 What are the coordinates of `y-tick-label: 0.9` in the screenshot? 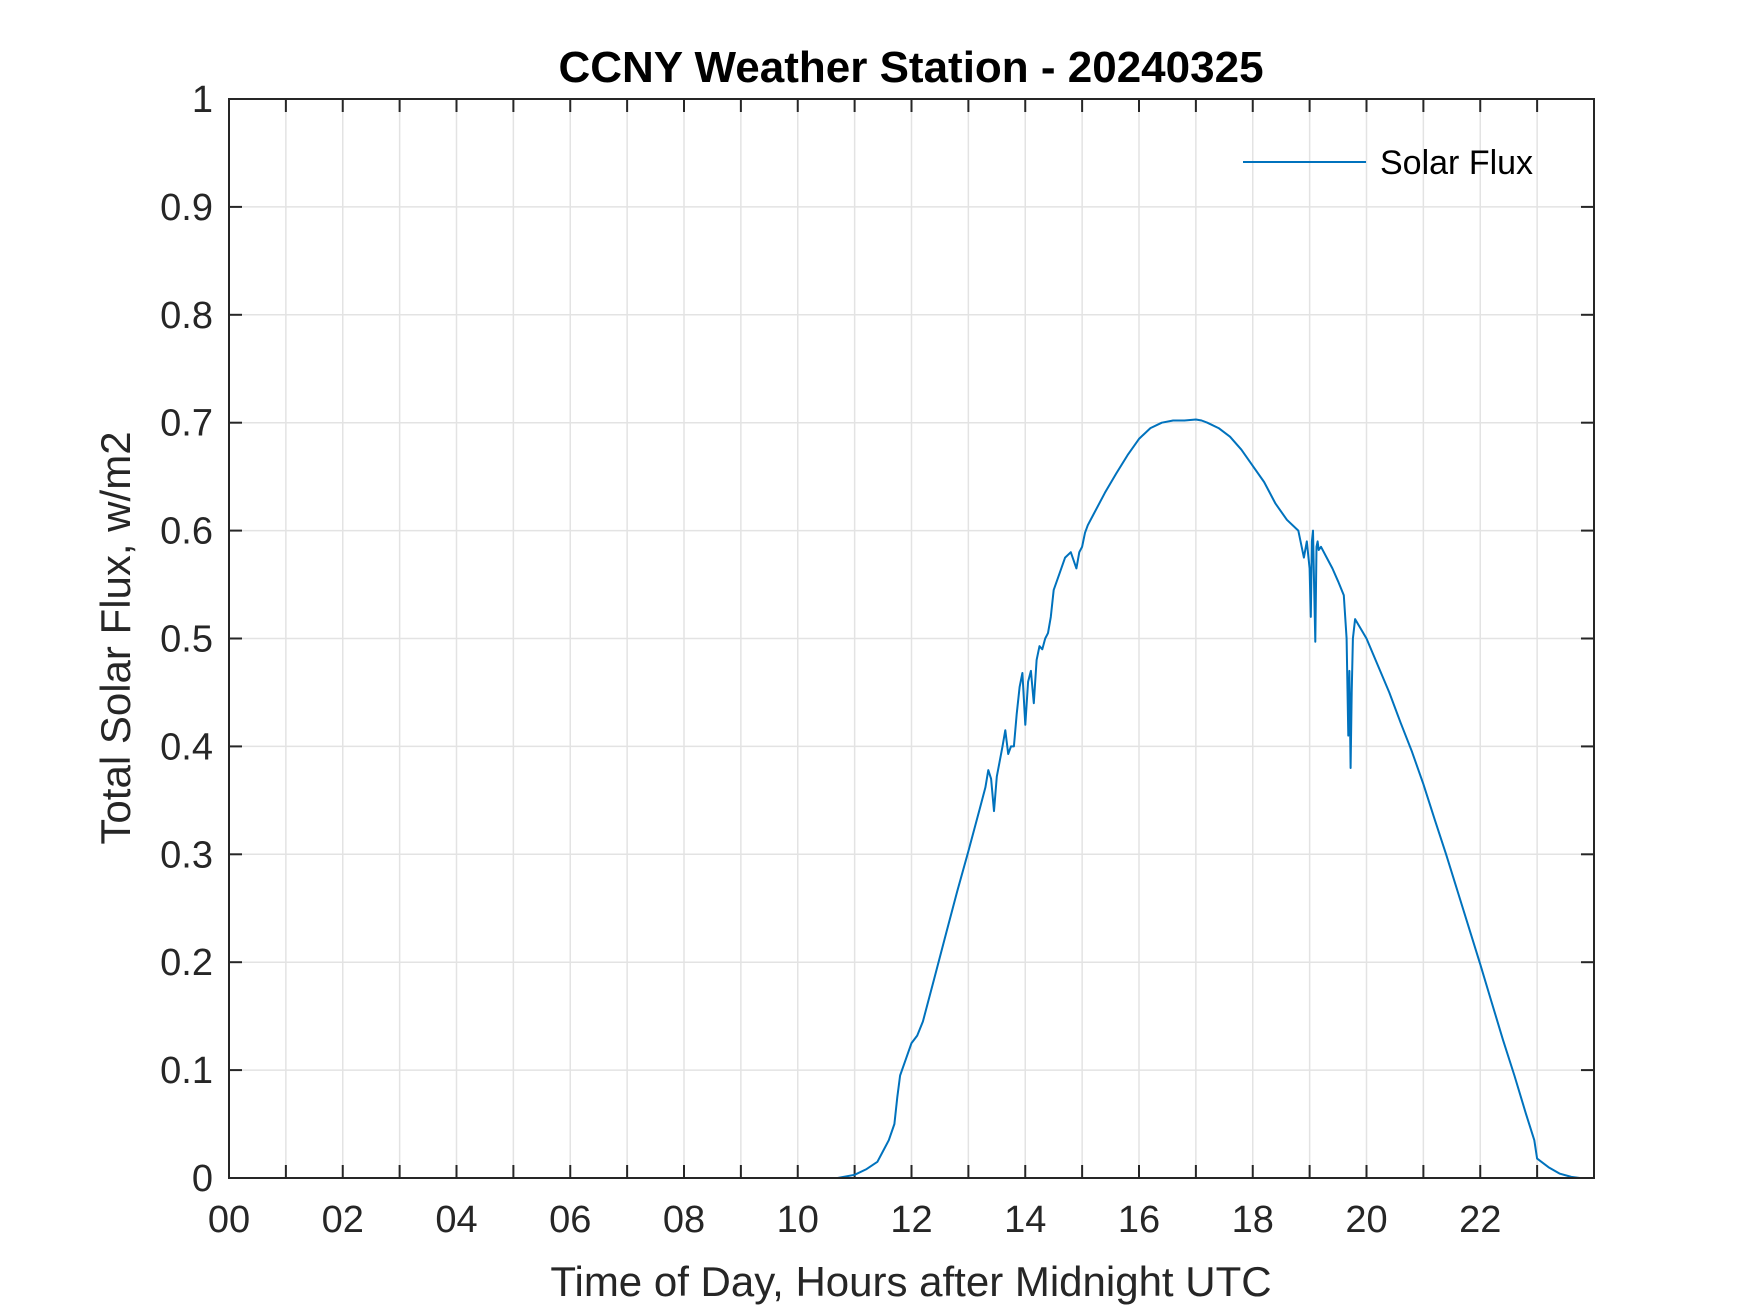 It's located at (186, 208).